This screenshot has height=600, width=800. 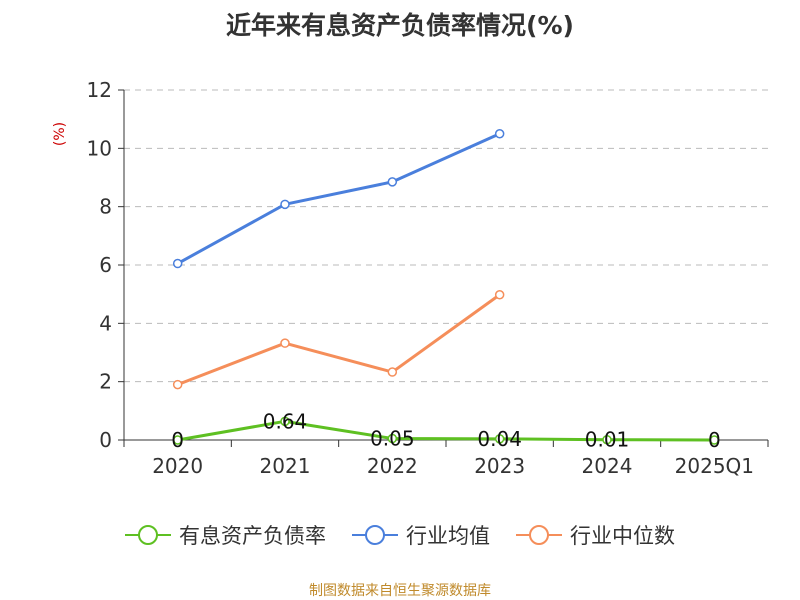 I want to click on legend-ratio-label: 有息资产负债率, so click(x=252, y=536).